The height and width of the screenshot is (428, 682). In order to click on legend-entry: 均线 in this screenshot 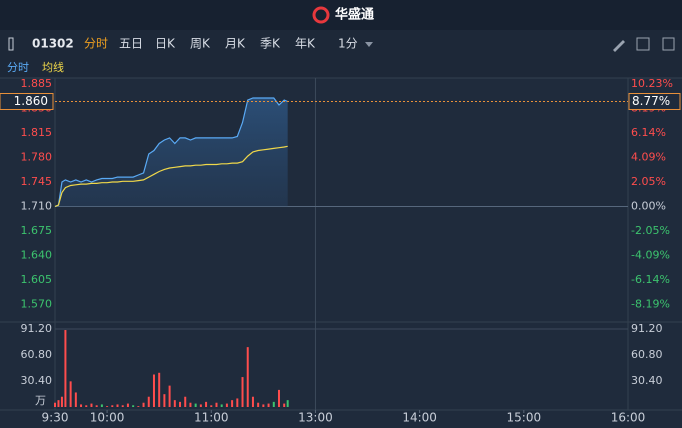, I will do `click(53, 67)`.